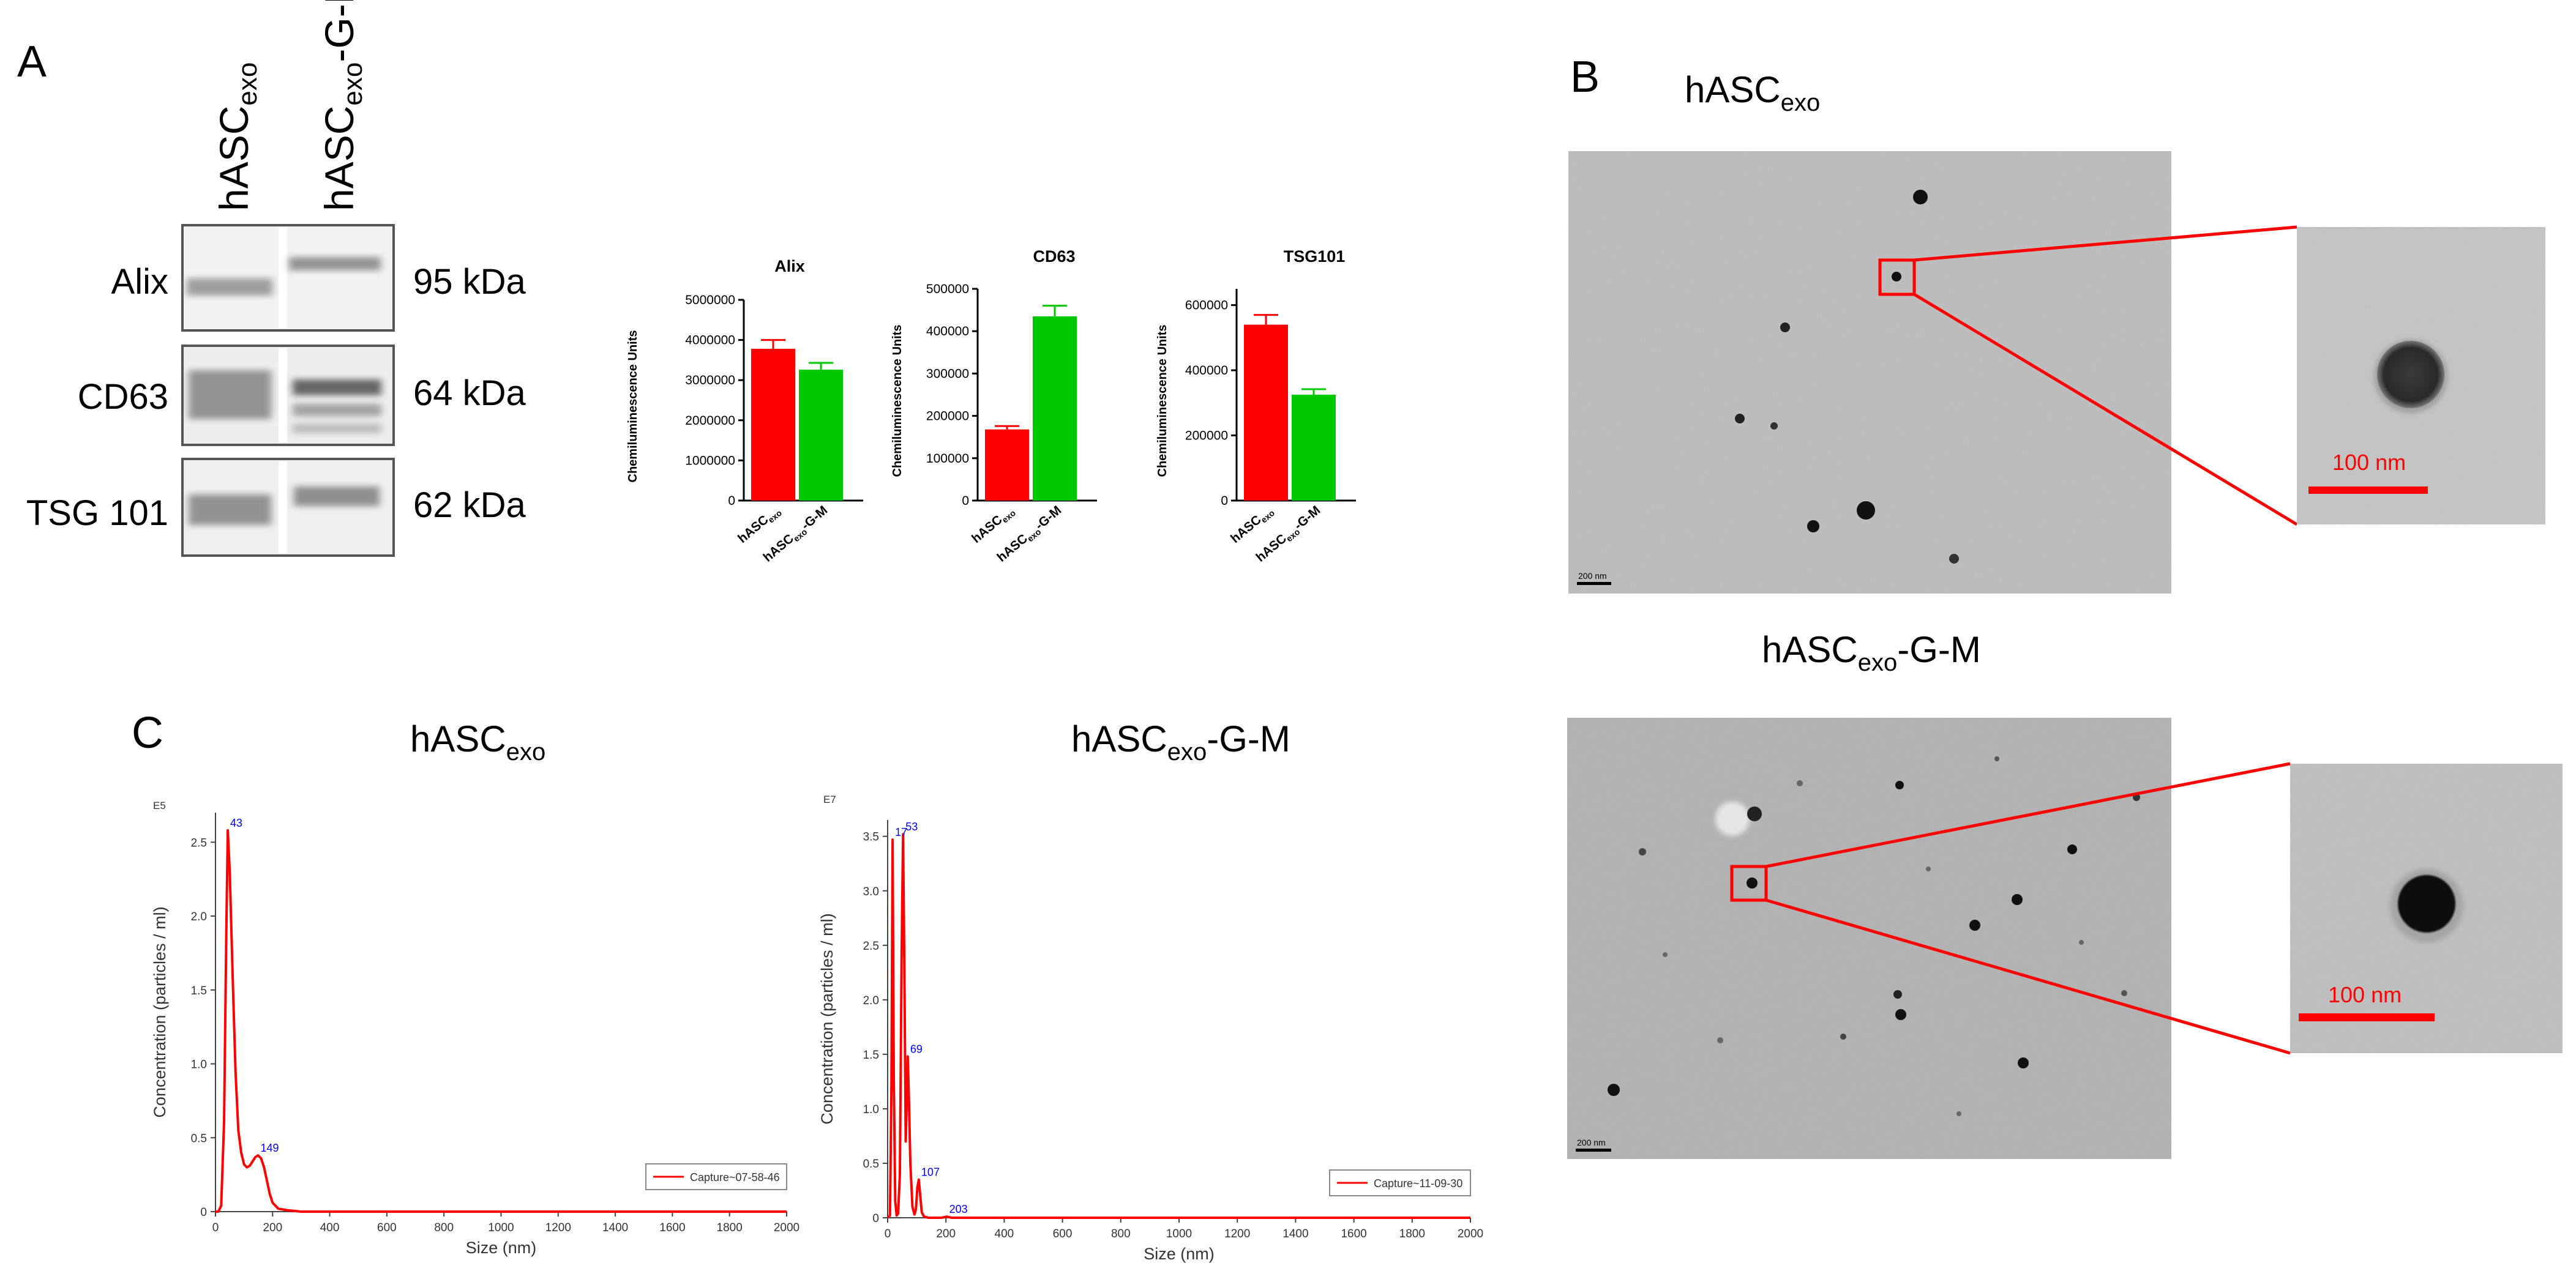 The width and height of the screenshot is (2576, 1282). What do you see at coordinates (871, 837) in the screenshot?
I see `y-tick-label: 3.5` at bounding box center [871, 837].